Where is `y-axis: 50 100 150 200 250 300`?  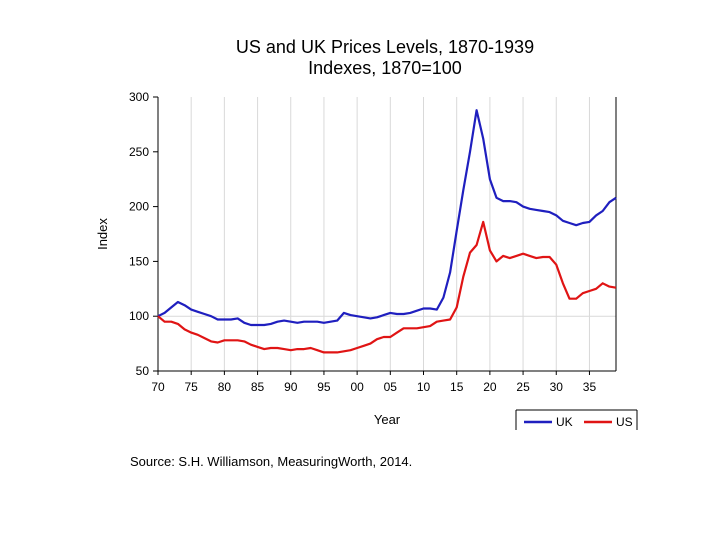 y-axis: 50 100 150 200 250 300 is located at coordinates (143, 234).